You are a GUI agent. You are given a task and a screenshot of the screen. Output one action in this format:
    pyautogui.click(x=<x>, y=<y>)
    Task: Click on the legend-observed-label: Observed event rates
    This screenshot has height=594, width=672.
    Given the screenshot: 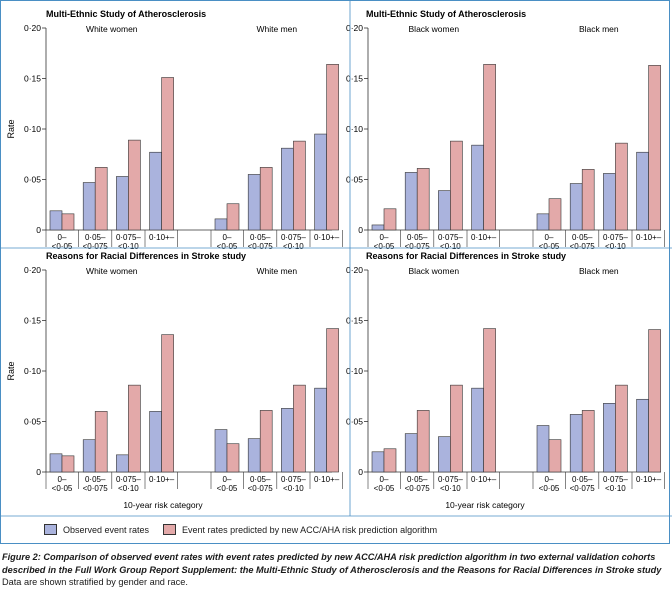 What is the action you would take?
    pyautogui.click(x=106, y=529)
    